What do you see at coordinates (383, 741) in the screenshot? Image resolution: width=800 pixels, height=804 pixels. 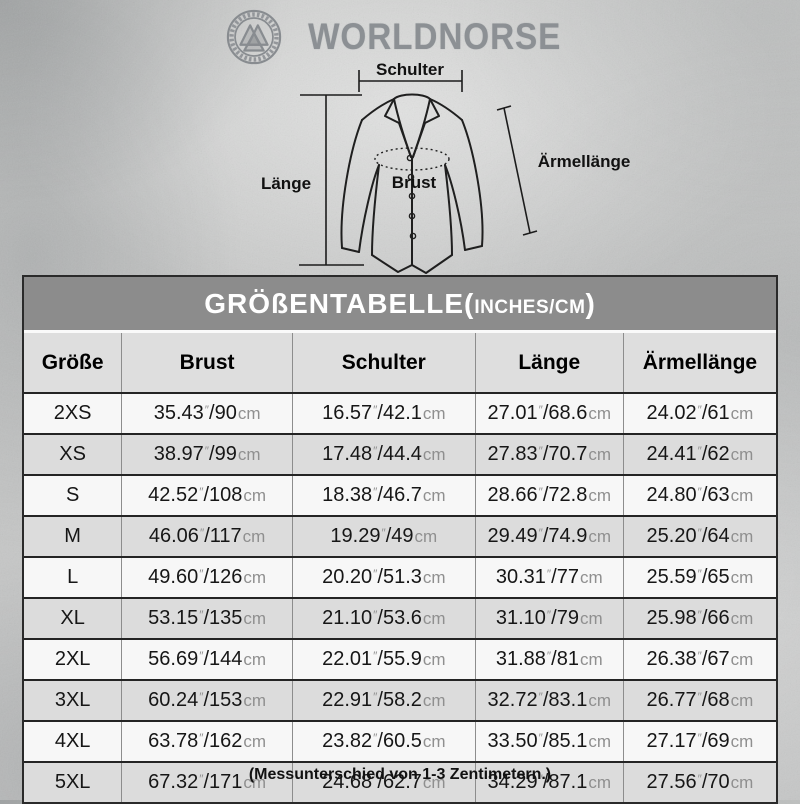 I see `schulter-value-cell: 23.82″/60.5cm` at bounding box center [383, 741].